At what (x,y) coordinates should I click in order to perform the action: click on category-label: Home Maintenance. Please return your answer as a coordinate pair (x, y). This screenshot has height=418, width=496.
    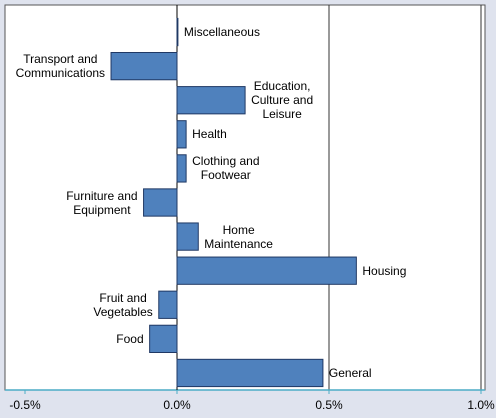
    Looking at the image, I should click on (238, 236).